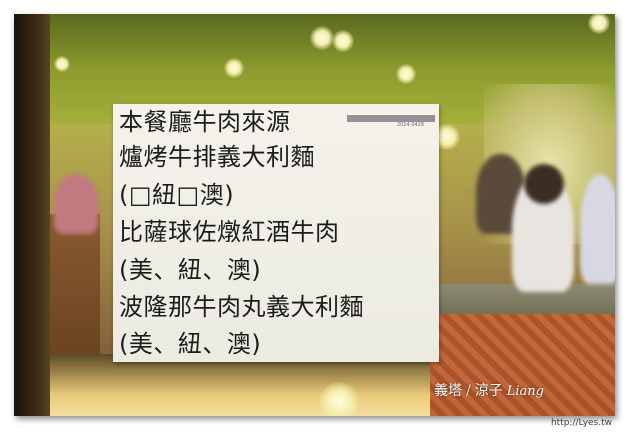 The image size is (630, 433). Describe the element at coordinates (525, 391) in the screenshot. I see `watermark-signature: Liang` at that location.